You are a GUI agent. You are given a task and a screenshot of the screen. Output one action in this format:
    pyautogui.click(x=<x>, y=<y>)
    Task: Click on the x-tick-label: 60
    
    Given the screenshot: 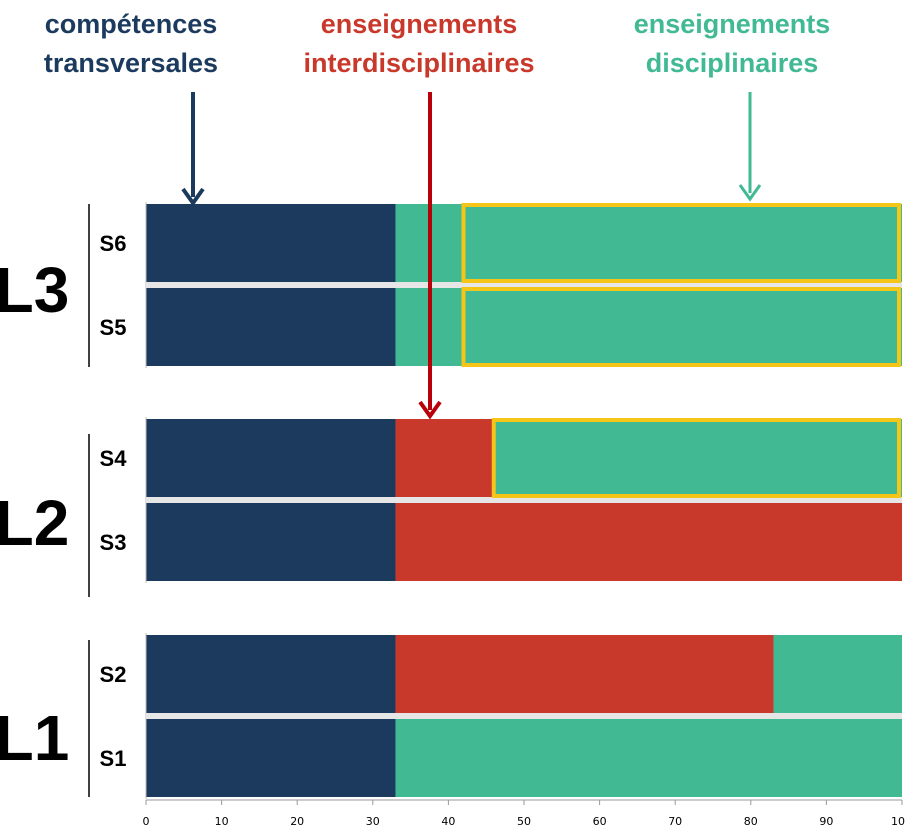 What is the action you would take?
    pyautogui.click(x=600, y=821)
    